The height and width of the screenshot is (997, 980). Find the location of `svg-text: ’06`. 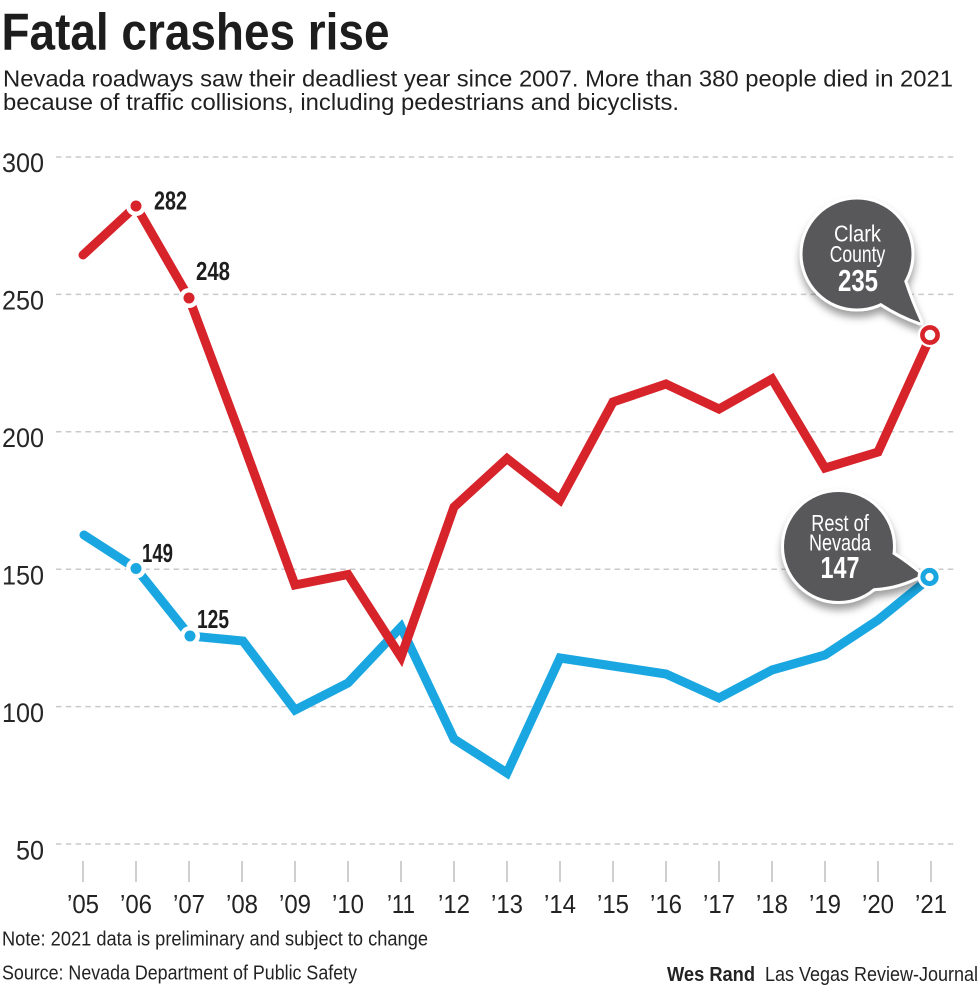

svg-text: ’06 is located at coordinates (136, 904).